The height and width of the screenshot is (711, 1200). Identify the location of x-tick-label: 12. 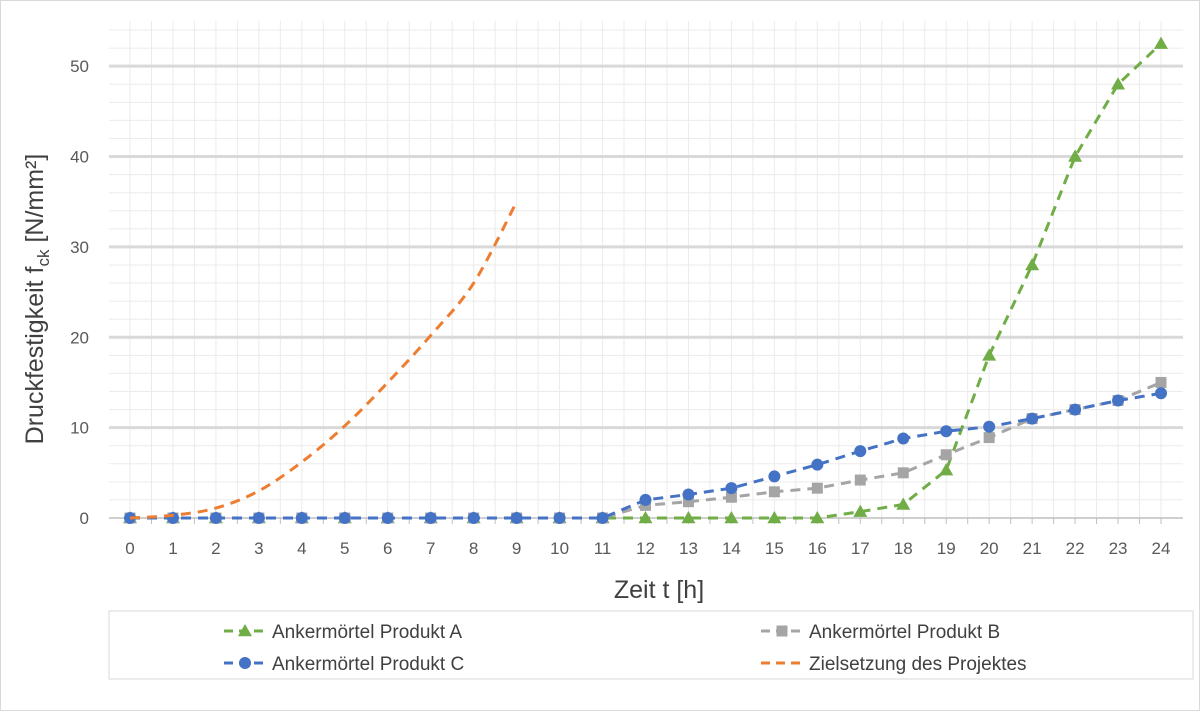
(645, 548).